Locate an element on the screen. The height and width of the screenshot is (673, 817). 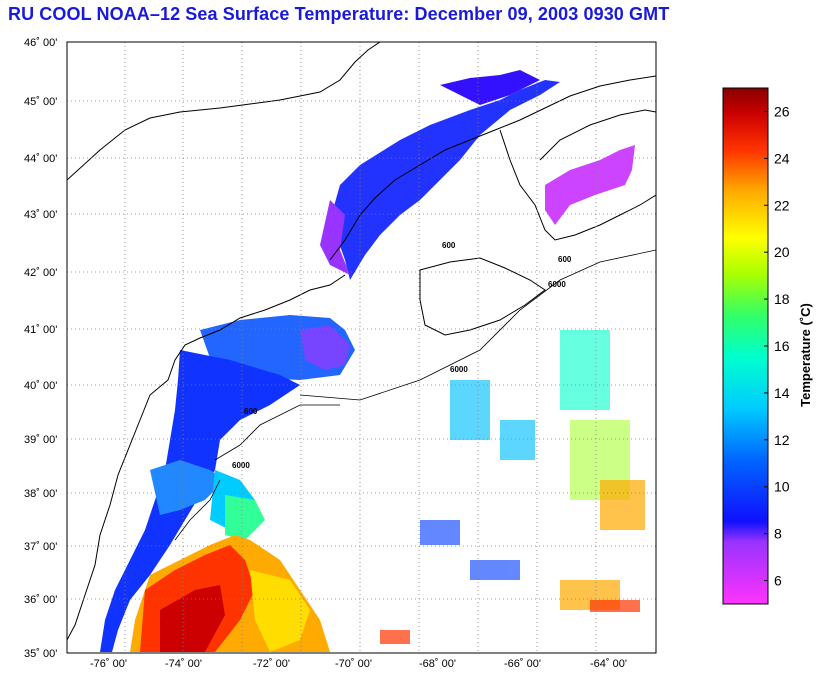
colorbar-gradient is located at coordinates (745, 346).